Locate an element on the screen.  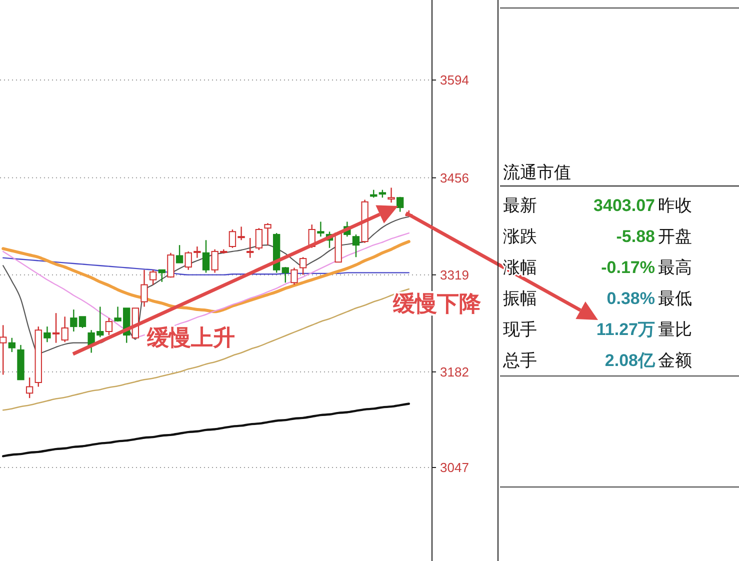
text: 最新 is located at coordinates (520, 205).